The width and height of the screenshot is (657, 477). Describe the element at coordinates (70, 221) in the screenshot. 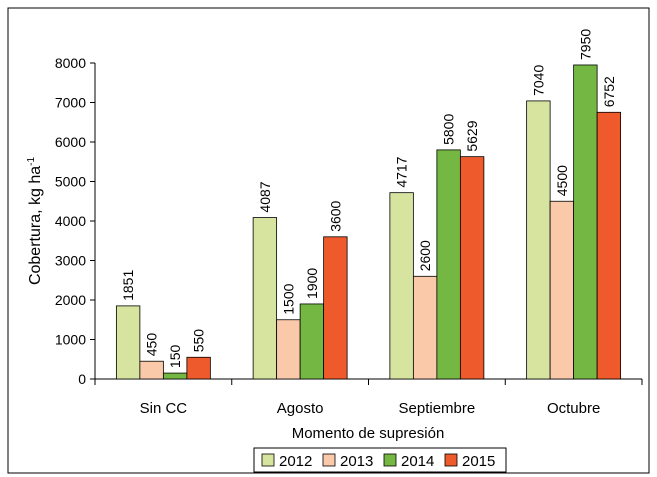

I see `y-tick-label: 4000` at that location.